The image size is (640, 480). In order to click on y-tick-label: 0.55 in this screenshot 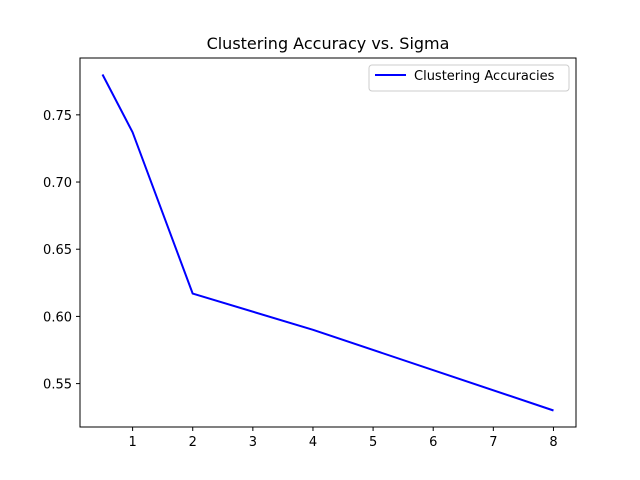, I will do `click(57, 385)`.